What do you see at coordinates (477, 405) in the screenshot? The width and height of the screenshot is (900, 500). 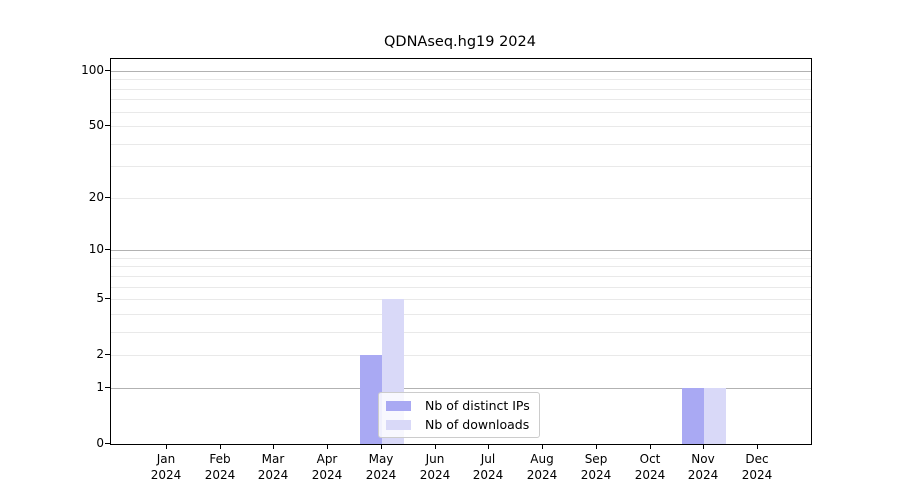 I see `legend-label-distinct-ips: Nb of distinct IPs` at bounding box center [477, 405].